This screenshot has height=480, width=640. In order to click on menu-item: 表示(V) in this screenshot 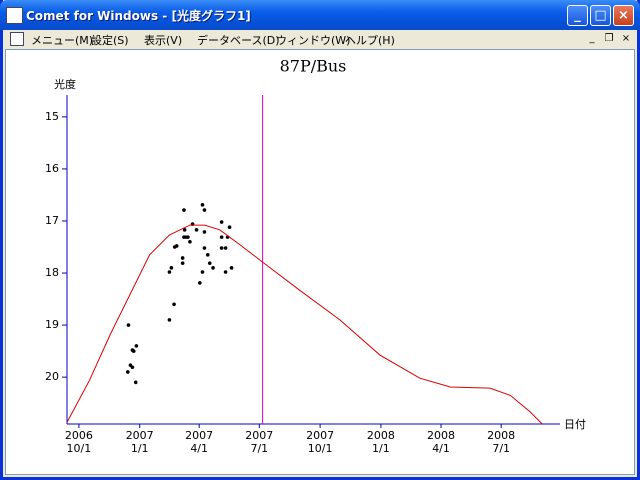, I will do `click(163, 40)`.